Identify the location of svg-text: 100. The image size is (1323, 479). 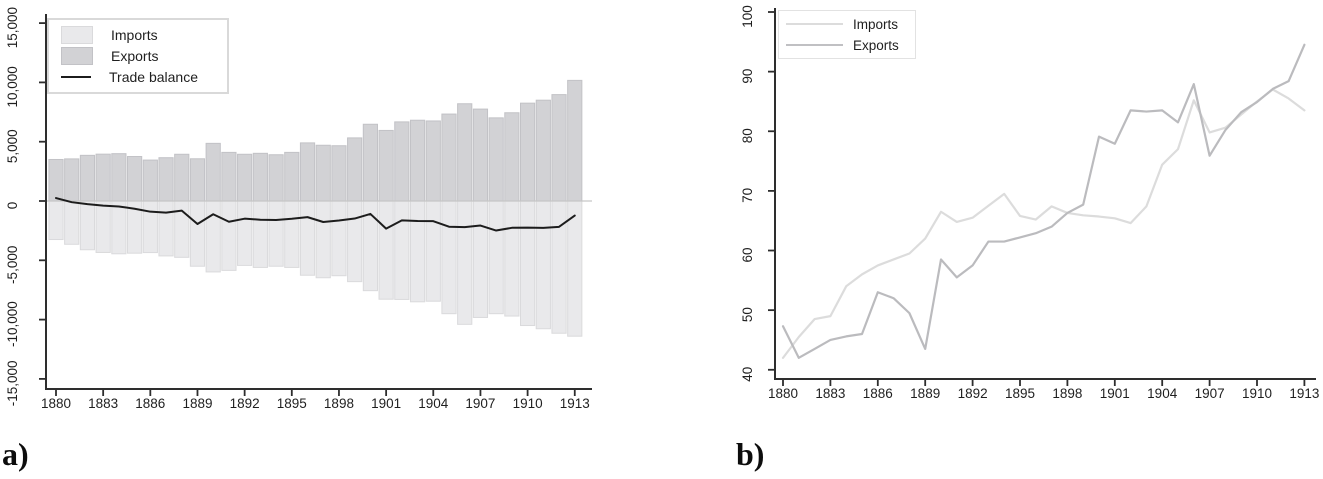
(747, 16).